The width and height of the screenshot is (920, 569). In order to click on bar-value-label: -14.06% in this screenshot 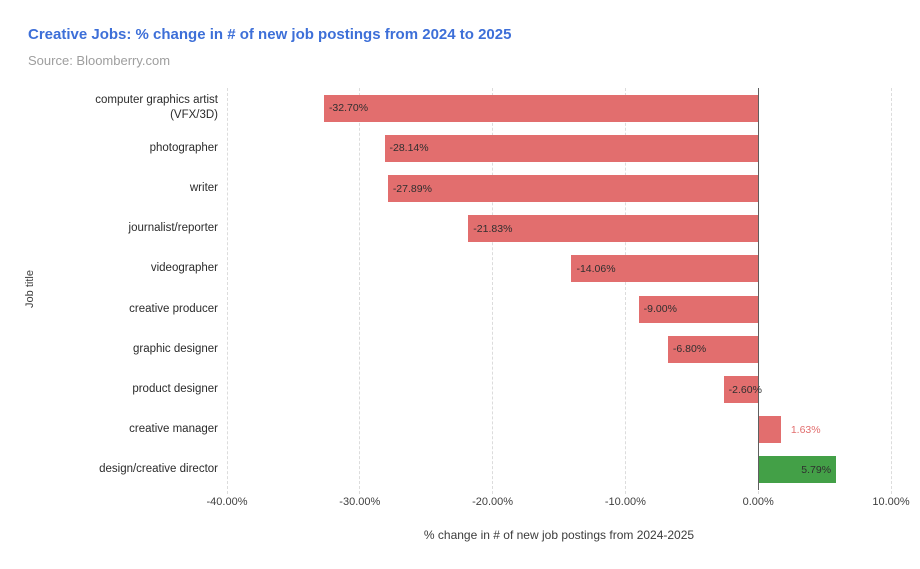, I will do `click(596, 268)`.